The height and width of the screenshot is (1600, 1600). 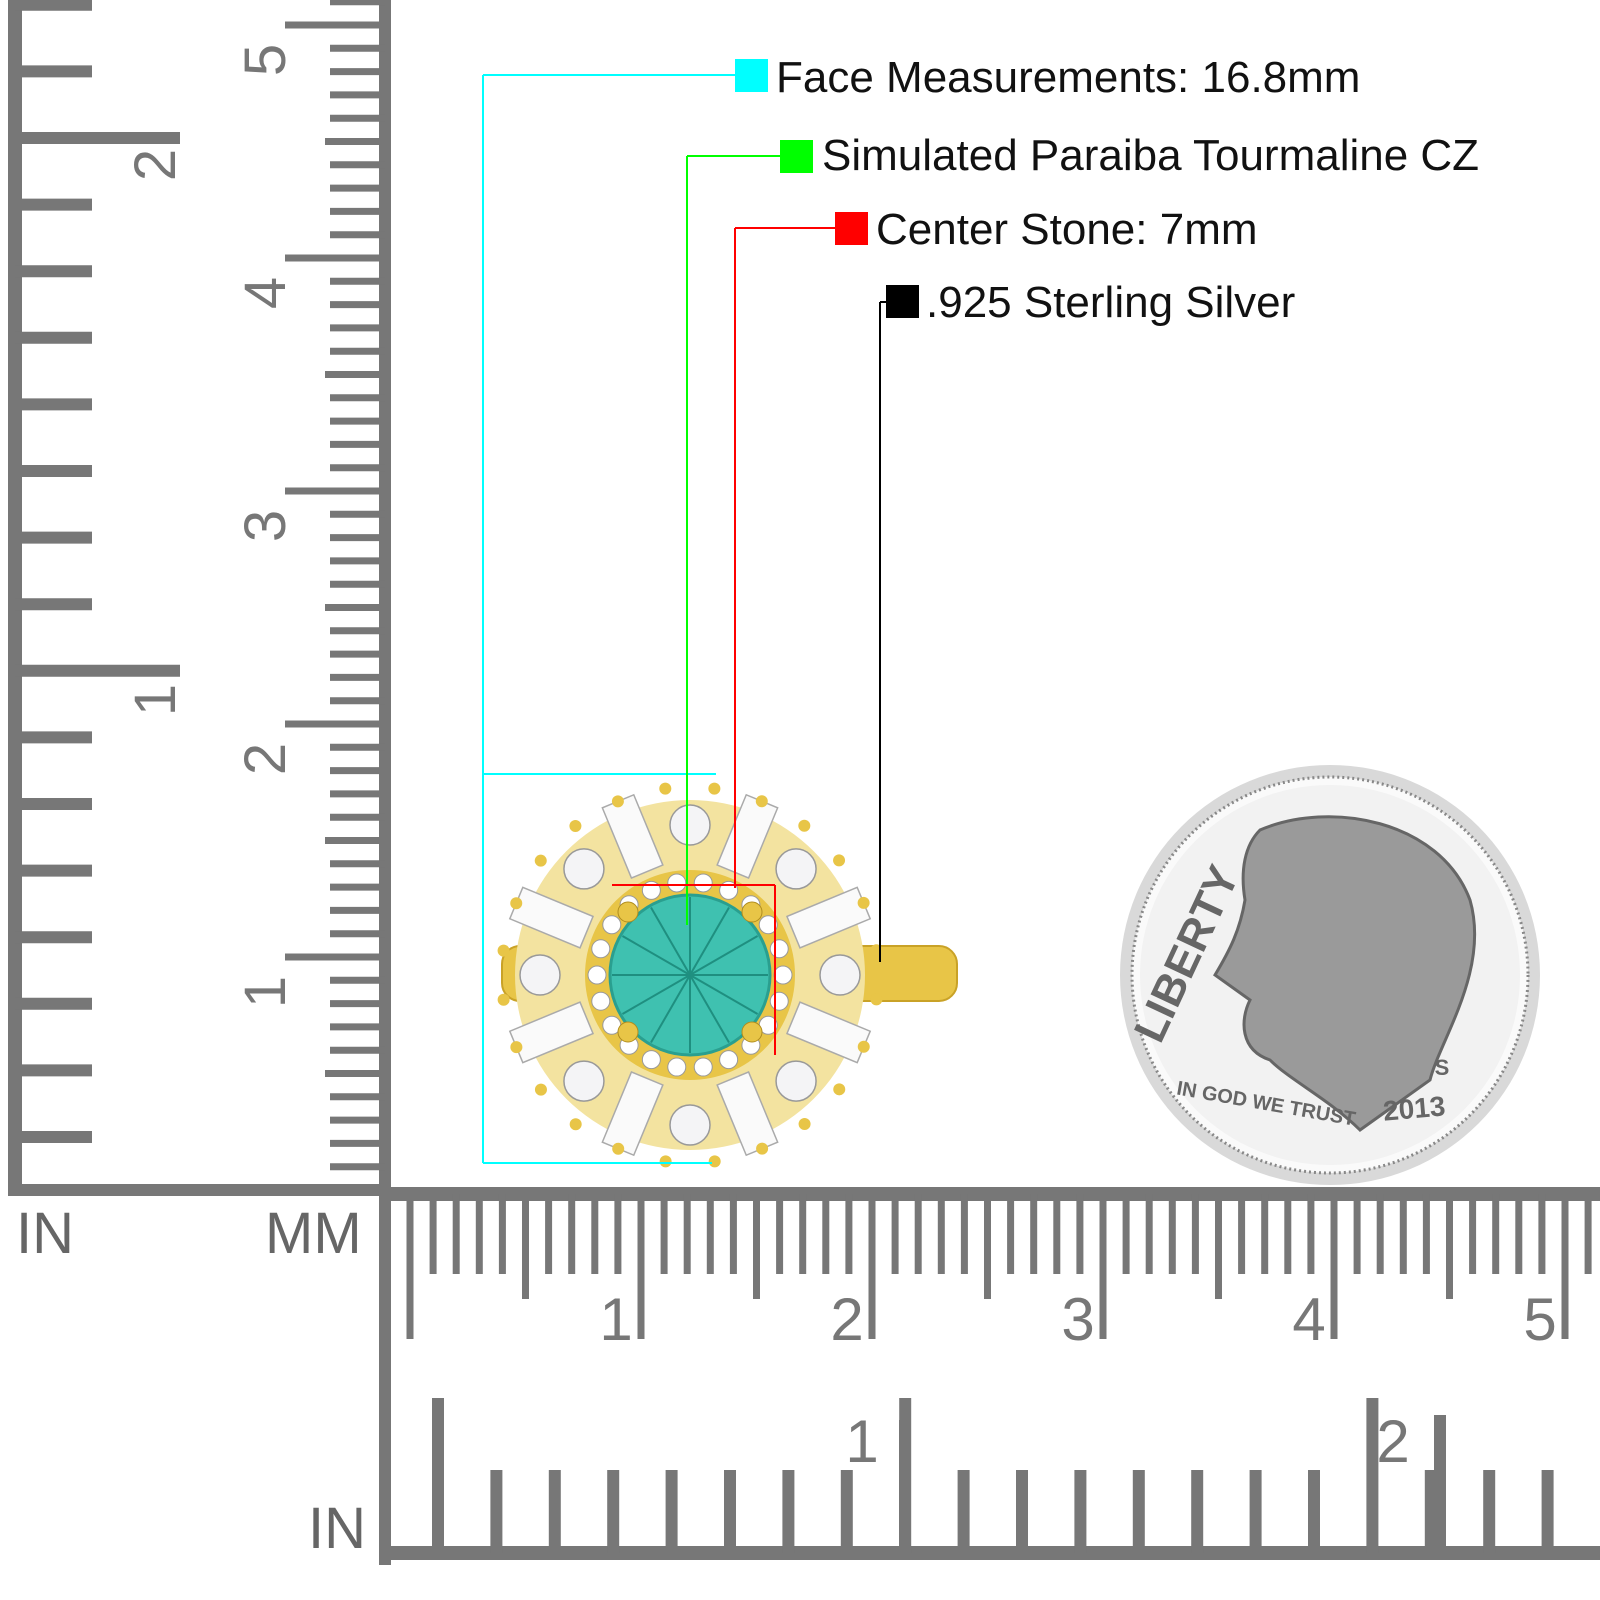 What do you see at coordinates (155, 700) in the screenshot?
I see `vertical-inch-label: 1` at bounding box center [155, 700].